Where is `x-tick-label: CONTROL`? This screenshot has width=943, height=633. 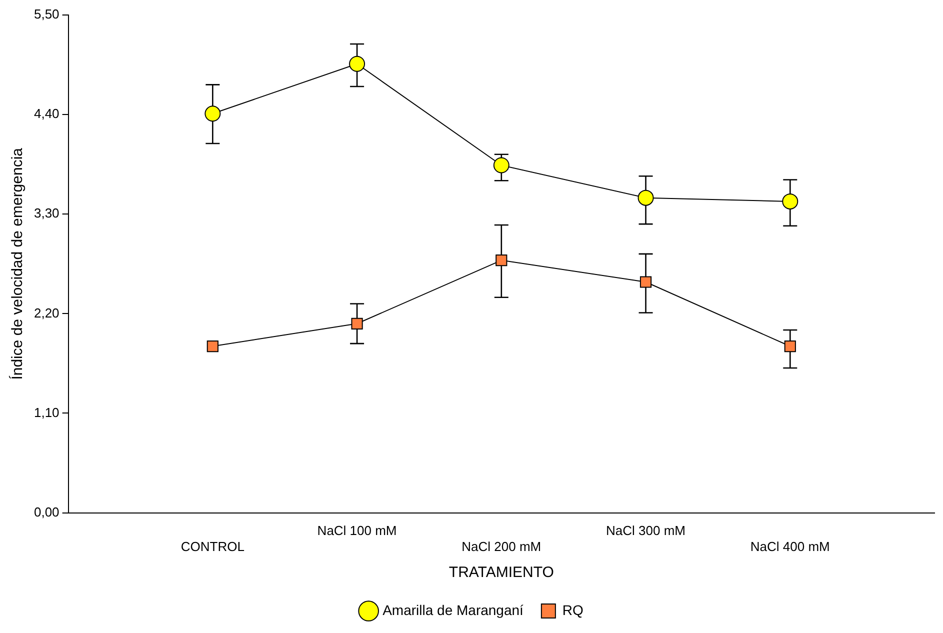
x-tick-label: CONTROL is located at coordinates (212, 546).